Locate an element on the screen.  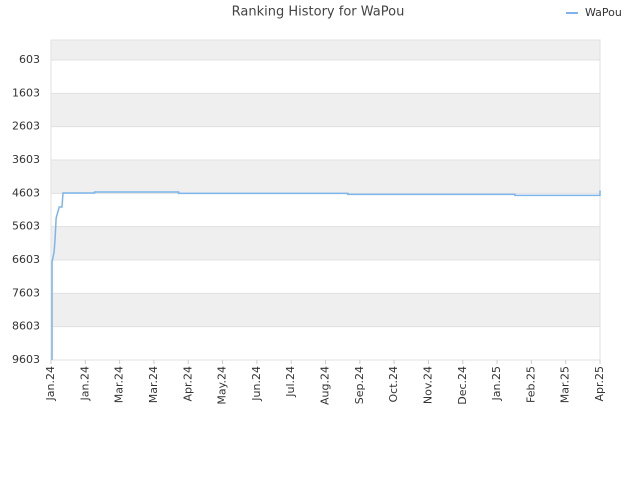
y-tick-label: 1603 is located at coordinates (26, 92).